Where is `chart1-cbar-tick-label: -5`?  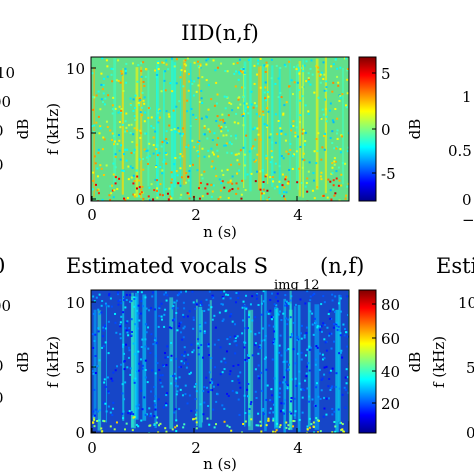
chart1-cbar-tick-label: -5 is located at coordinates (388, 174).